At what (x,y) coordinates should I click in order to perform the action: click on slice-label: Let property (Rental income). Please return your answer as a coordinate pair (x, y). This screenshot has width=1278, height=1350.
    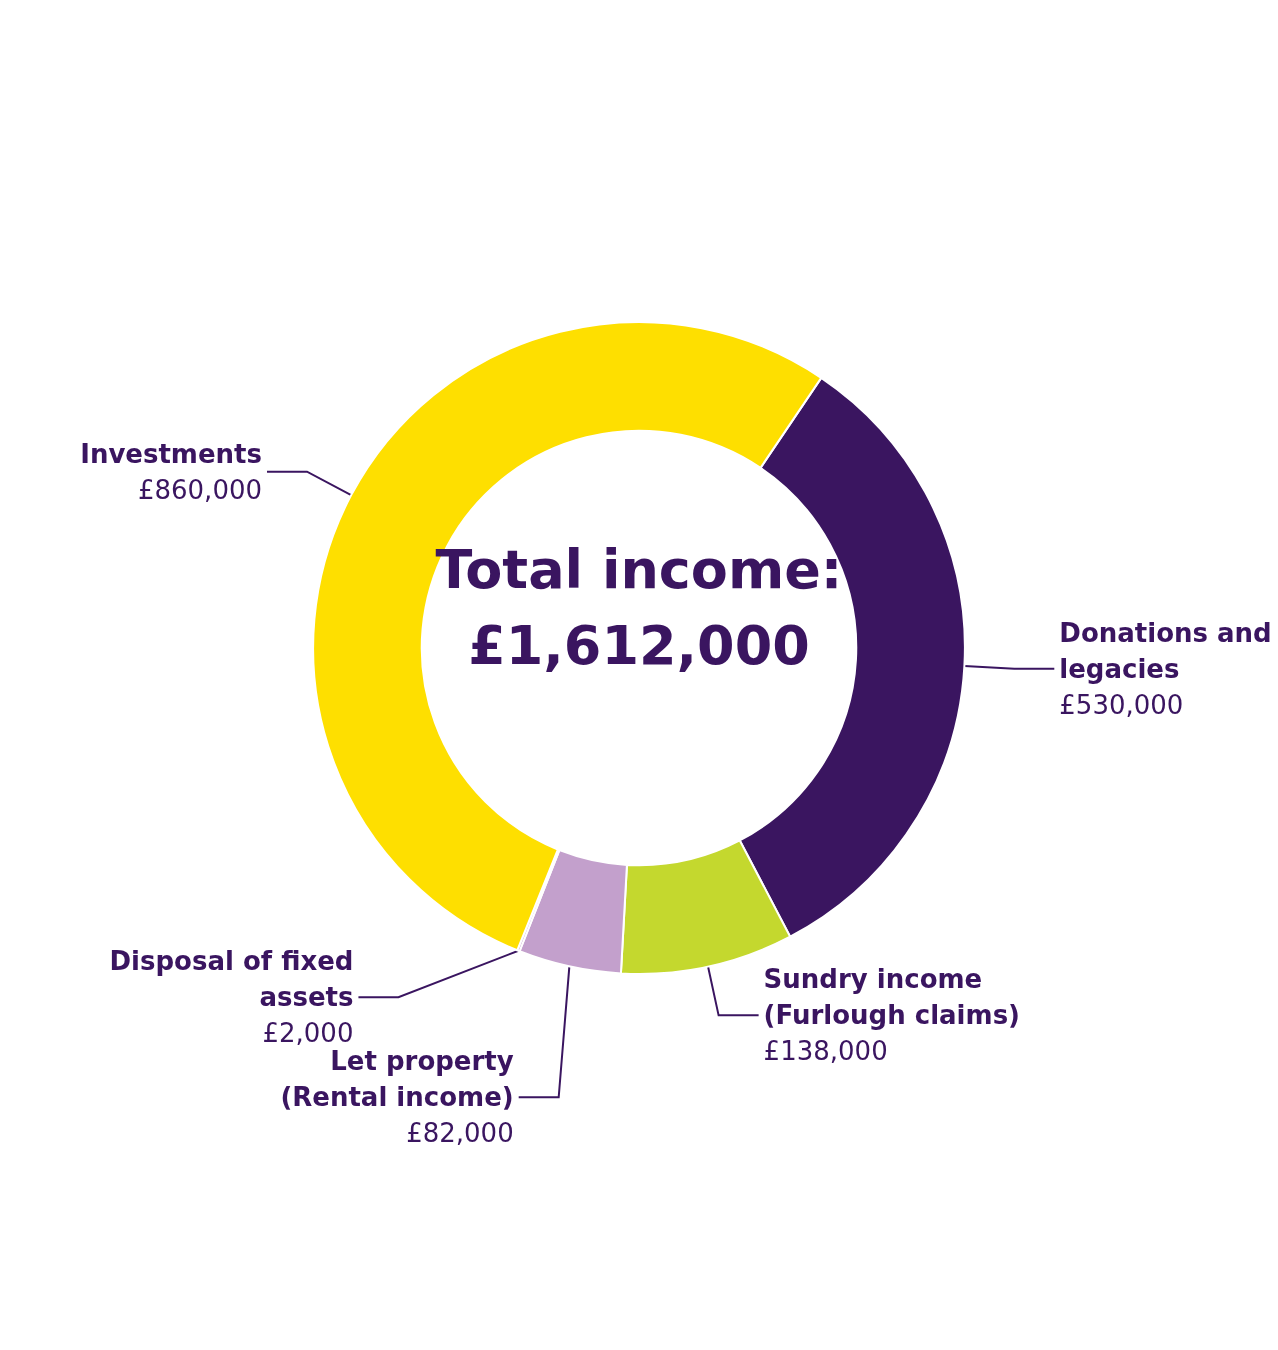
    Looking at the image, I should click on (397, 1079).